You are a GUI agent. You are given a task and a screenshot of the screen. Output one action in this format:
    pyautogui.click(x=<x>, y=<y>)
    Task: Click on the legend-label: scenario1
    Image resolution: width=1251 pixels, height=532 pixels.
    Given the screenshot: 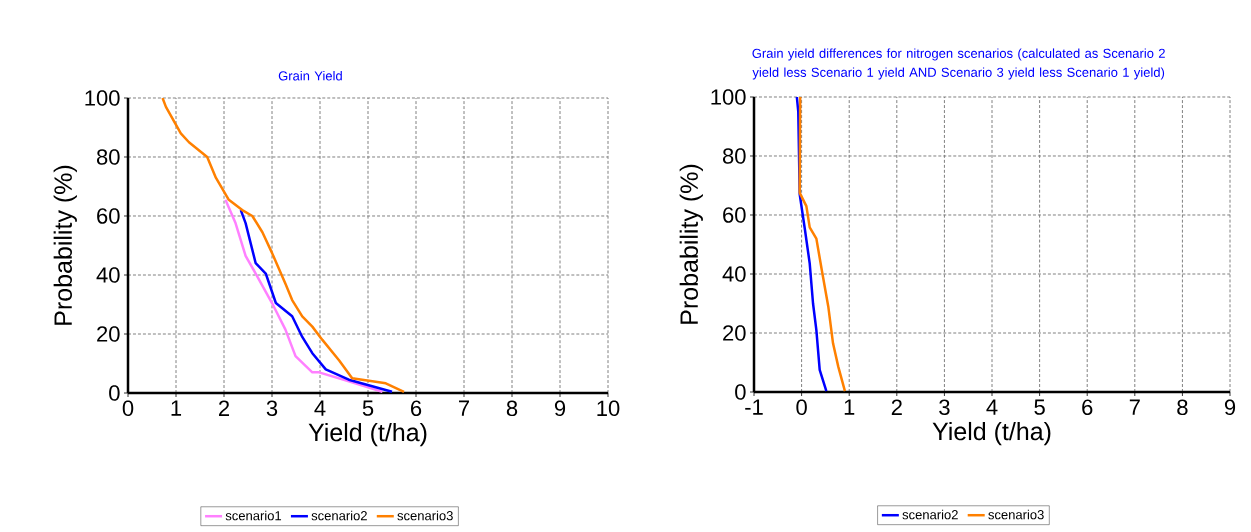 What is the action you would take?
    pyautogui.click(x=253, y=515)
    